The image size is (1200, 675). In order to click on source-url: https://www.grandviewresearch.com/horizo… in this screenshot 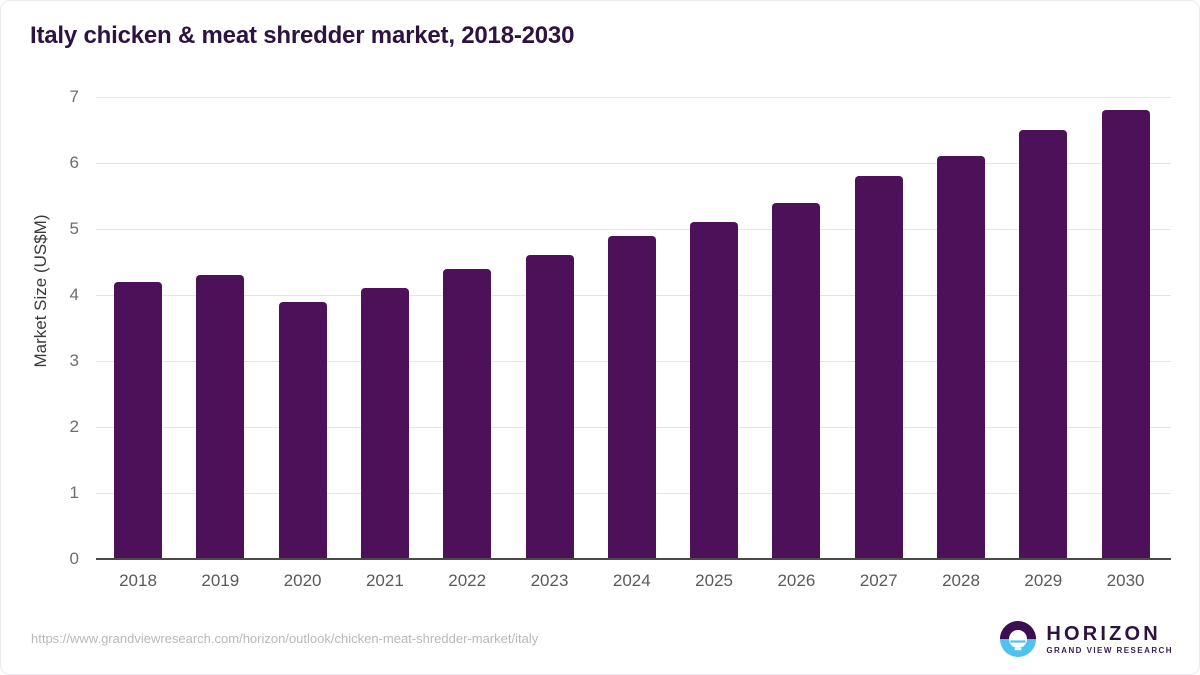, I will do `click(285, 638)`.